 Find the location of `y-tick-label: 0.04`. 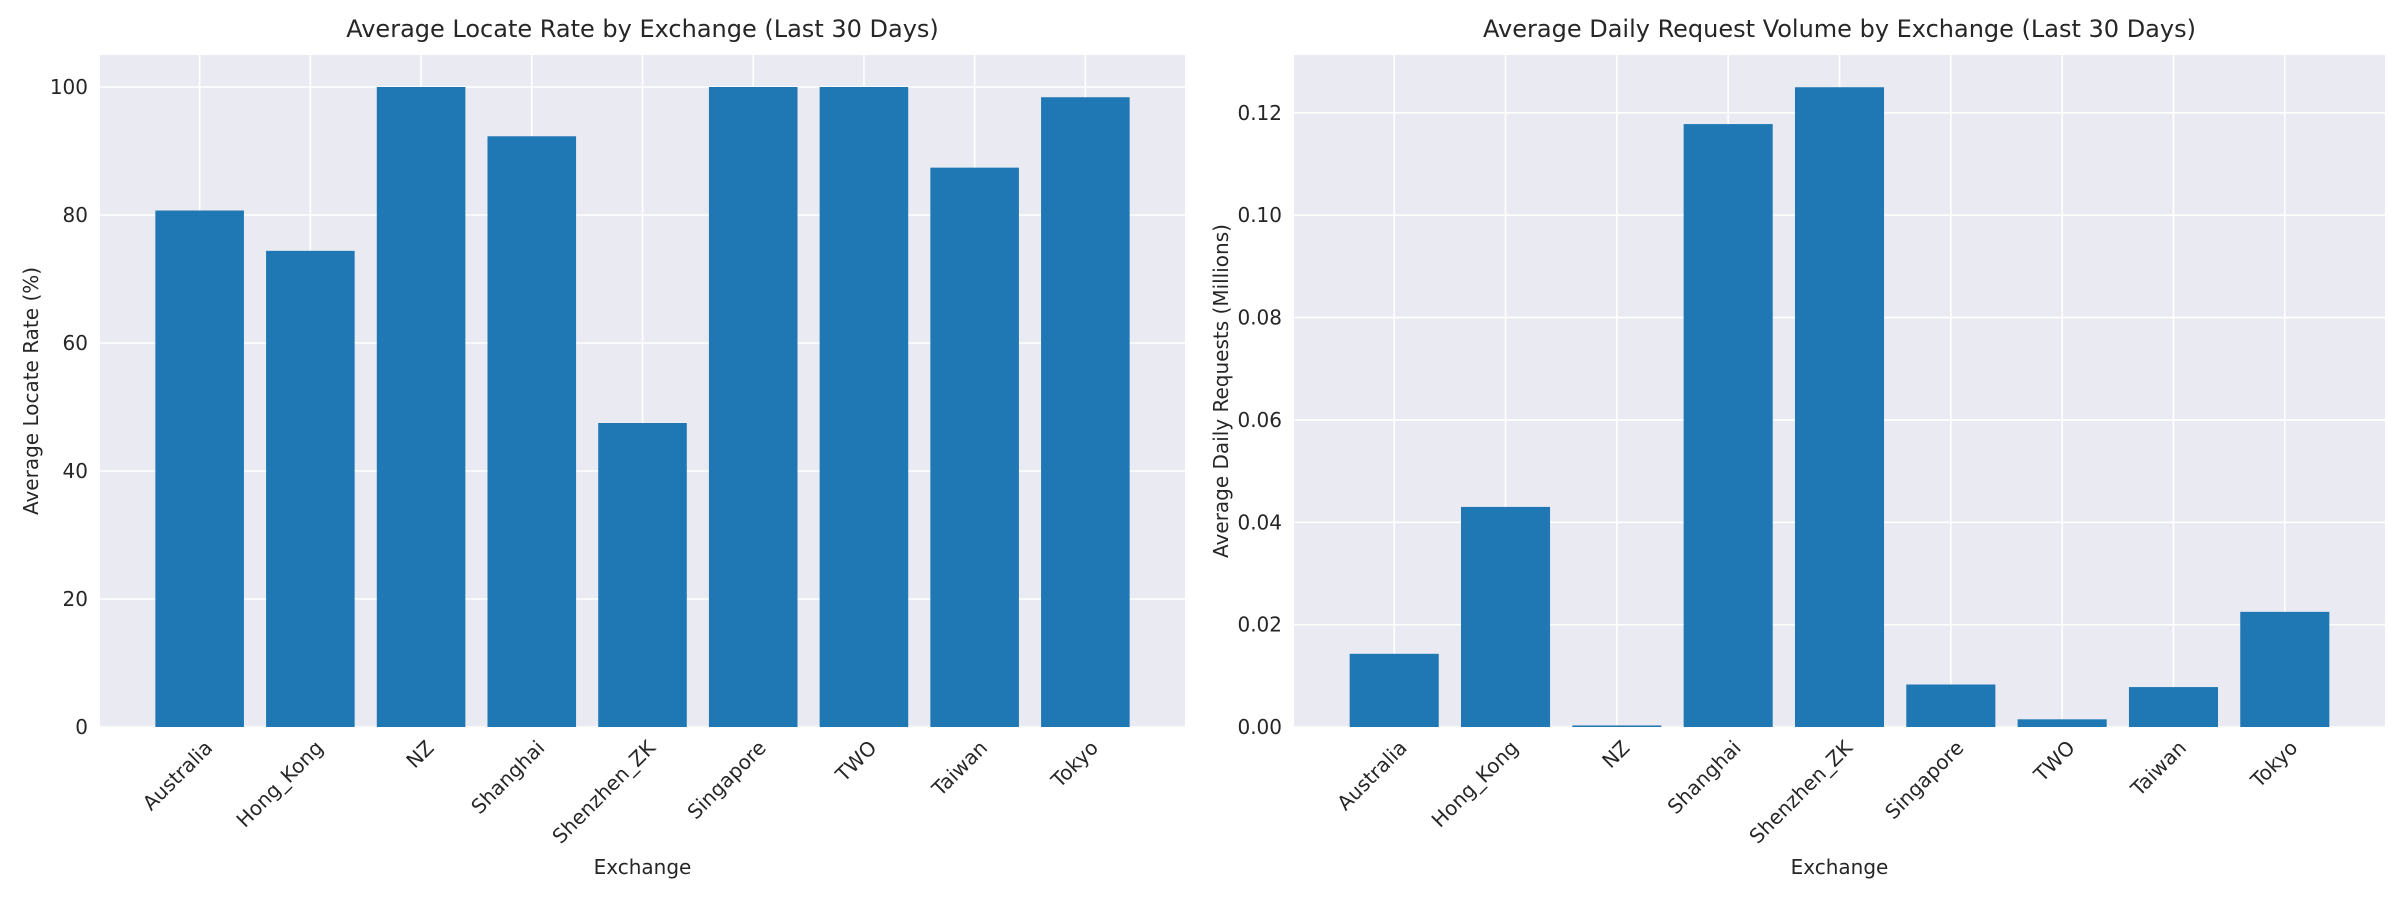

y-tick-label: 0.04 is located at coordinates (1259, 522).